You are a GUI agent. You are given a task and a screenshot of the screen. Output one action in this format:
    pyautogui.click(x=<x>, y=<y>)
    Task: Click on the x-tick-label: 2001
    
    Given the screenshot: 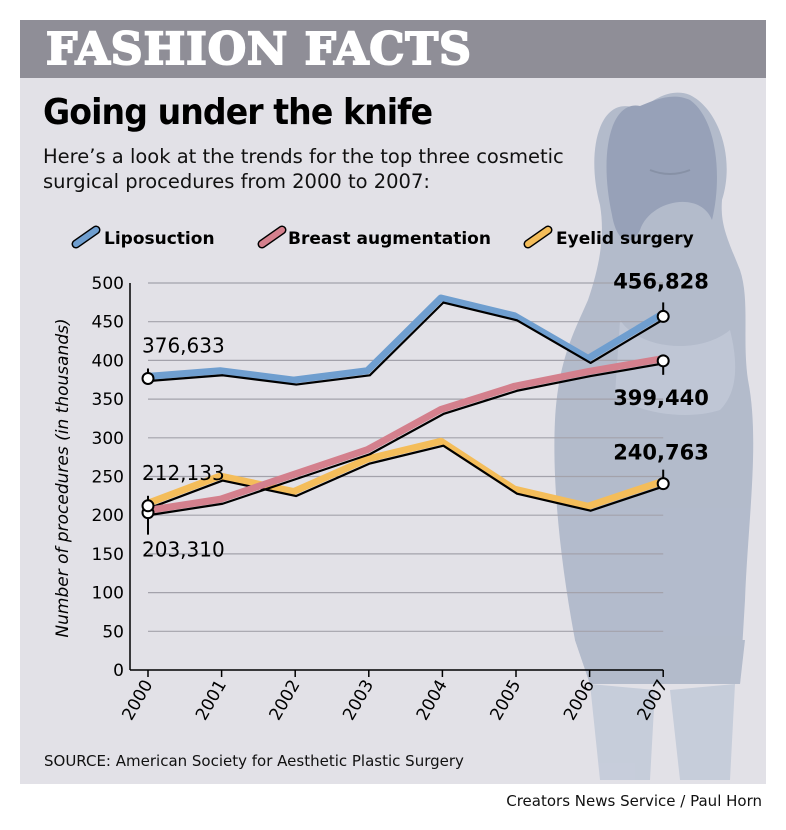 What is the action you would take?
    pyautogui.click(x=211, y=700)
    